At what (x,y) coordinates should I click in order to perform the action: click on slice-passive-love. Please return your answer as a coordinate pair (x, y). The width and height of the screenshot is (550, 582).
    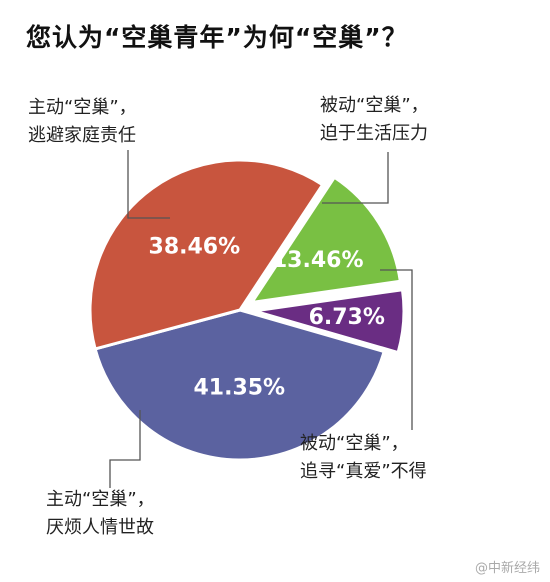
    Looking at the image, I should click on (329, 321).